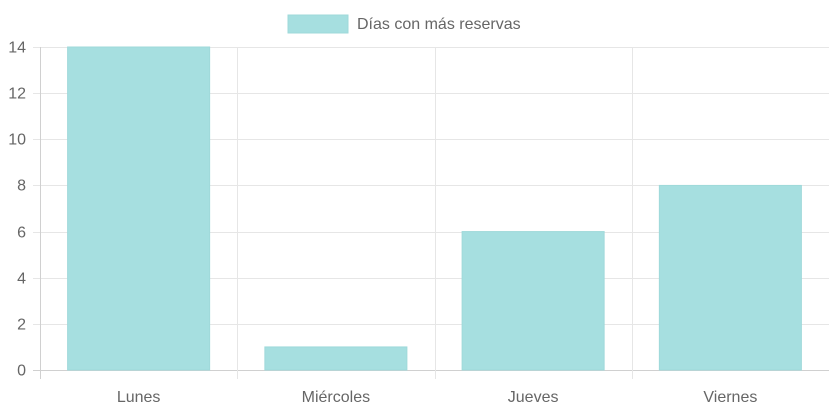 Image resolution: width=829 pixels, height=419 pixels. Describe the element at coordinates (533, 397) in the screenshot. I see `x-tick-label: Jueves` at that location.